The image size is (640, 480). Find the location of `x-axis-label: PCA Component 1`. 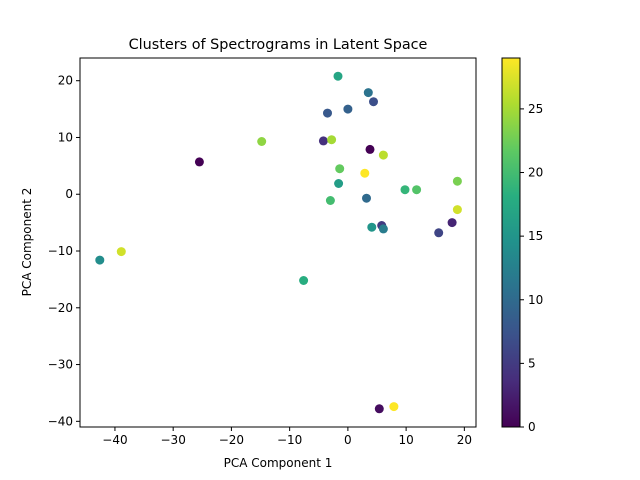

x-axis-label: PCA Component 1 is located at coordinates (278, 463).